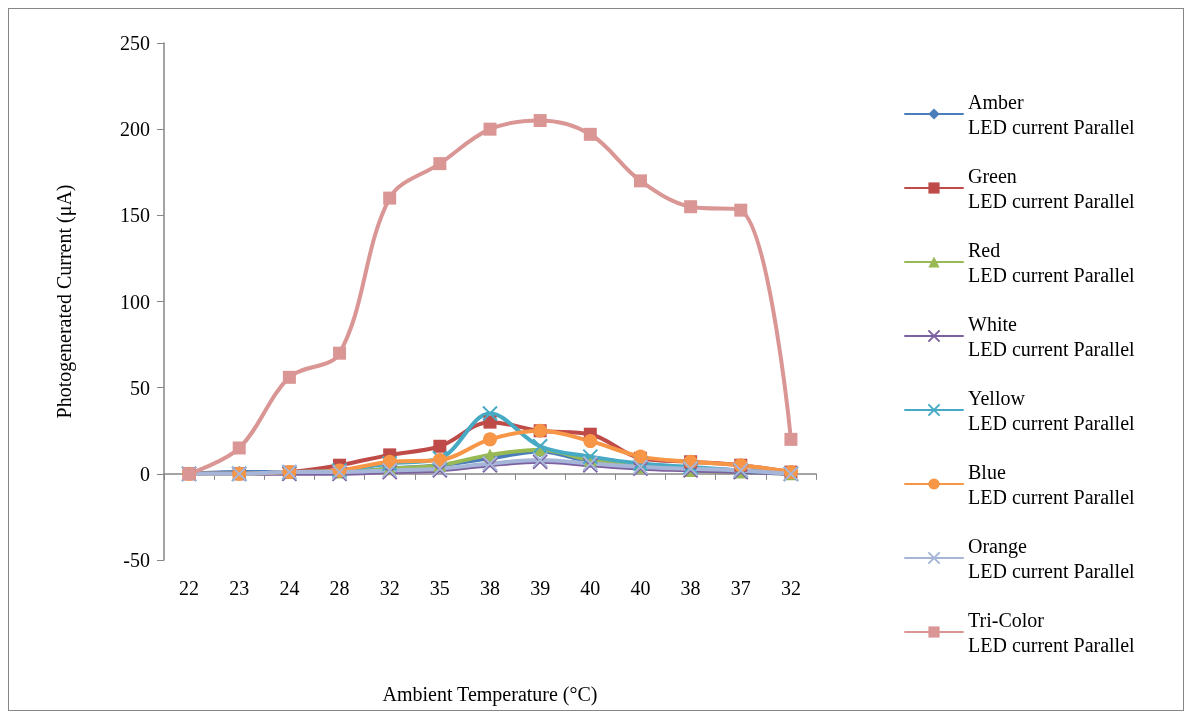 Image resolution: width=1192 pixels, height=719 pixels. Describe the element at coordinates (1052, 558) in the screenshot. I see `legend-label: Orange LED current Parallel` at that location.